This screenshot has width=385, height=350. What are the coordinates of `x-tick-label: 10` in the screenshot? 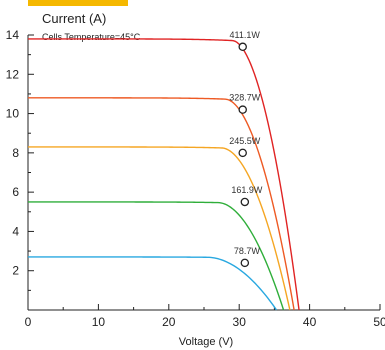 It's located at (99, 322).